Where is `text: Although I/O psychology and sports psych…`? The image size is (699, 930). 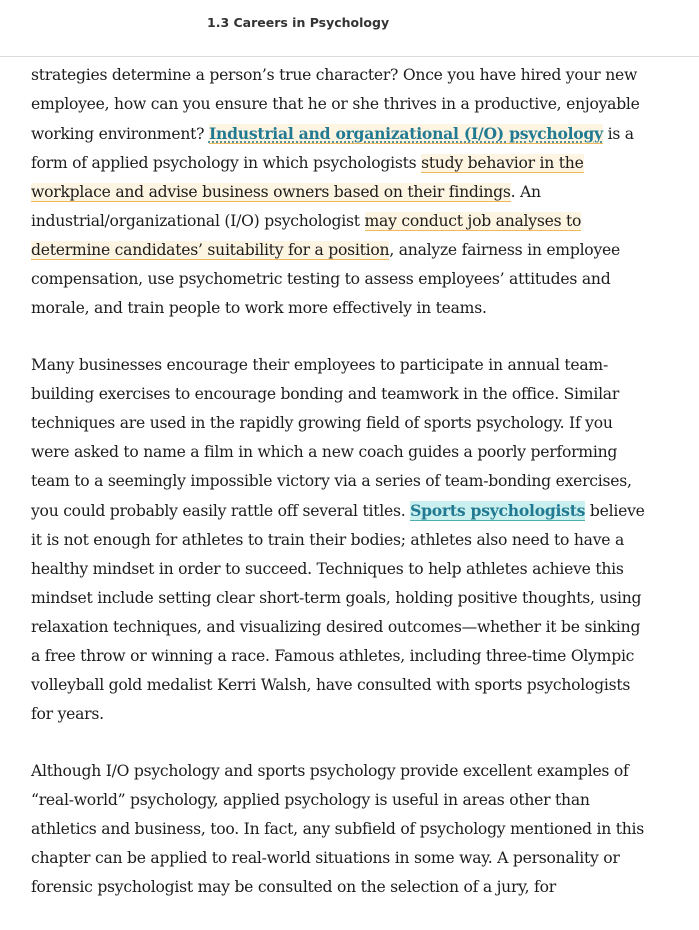 text: Although I/O psychology and sports psych… is located at coordinates (338, 829).